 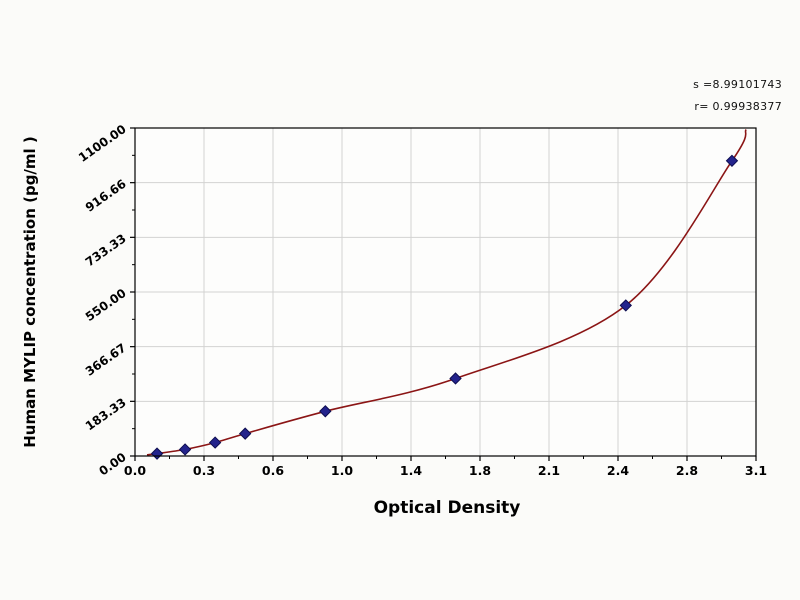 I want to click on x-tick-label: 0.0, so click(x=135, y=470).